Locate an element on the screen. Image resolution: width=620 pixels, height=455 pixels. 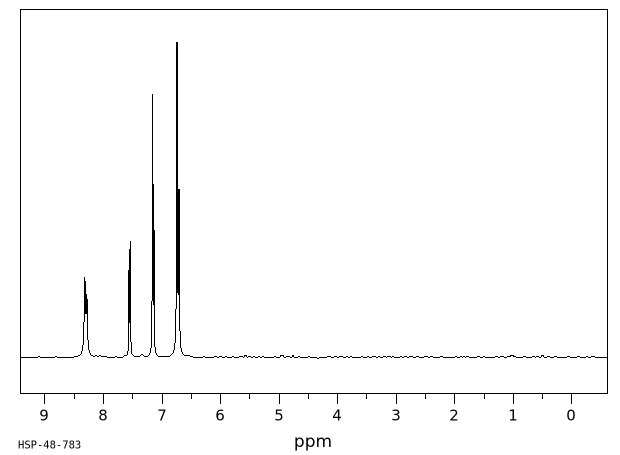
frame-left is located at coordinates (20, 201).